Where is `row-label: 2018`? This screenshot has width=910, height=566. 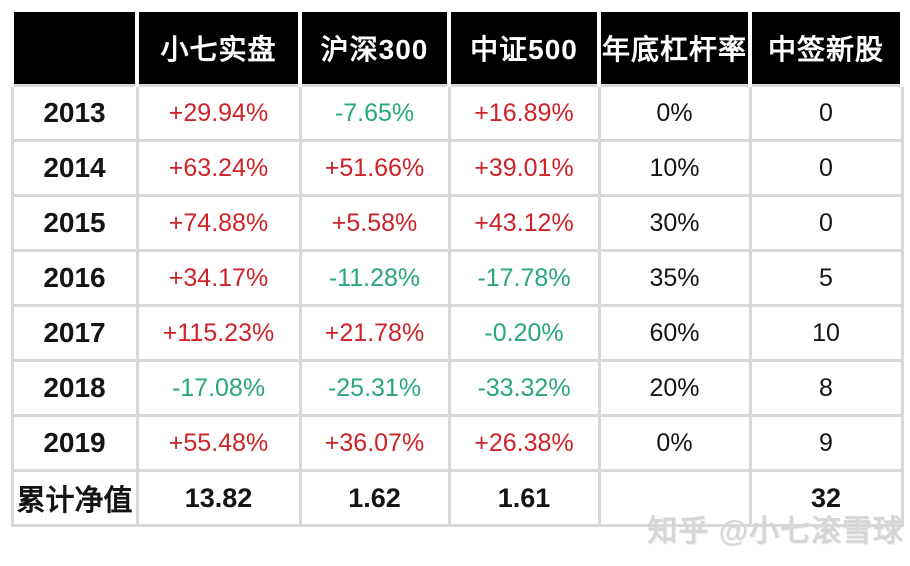 row-label: 2018 is located at coordinates (74, 388).